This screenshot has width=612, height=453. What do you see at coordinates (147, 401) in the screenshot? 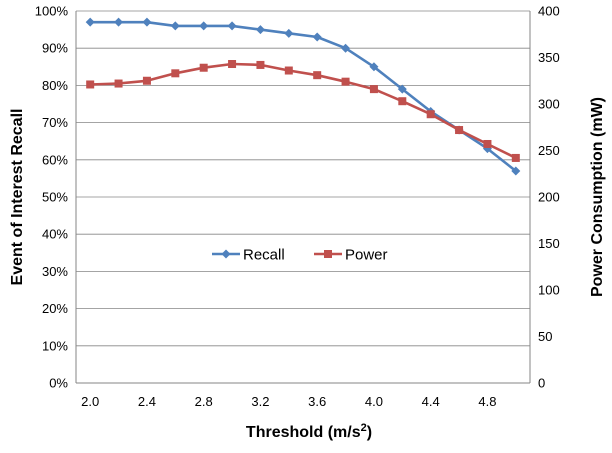
I see `x-tick-label: 2.4` at bounding box center [147, 401].